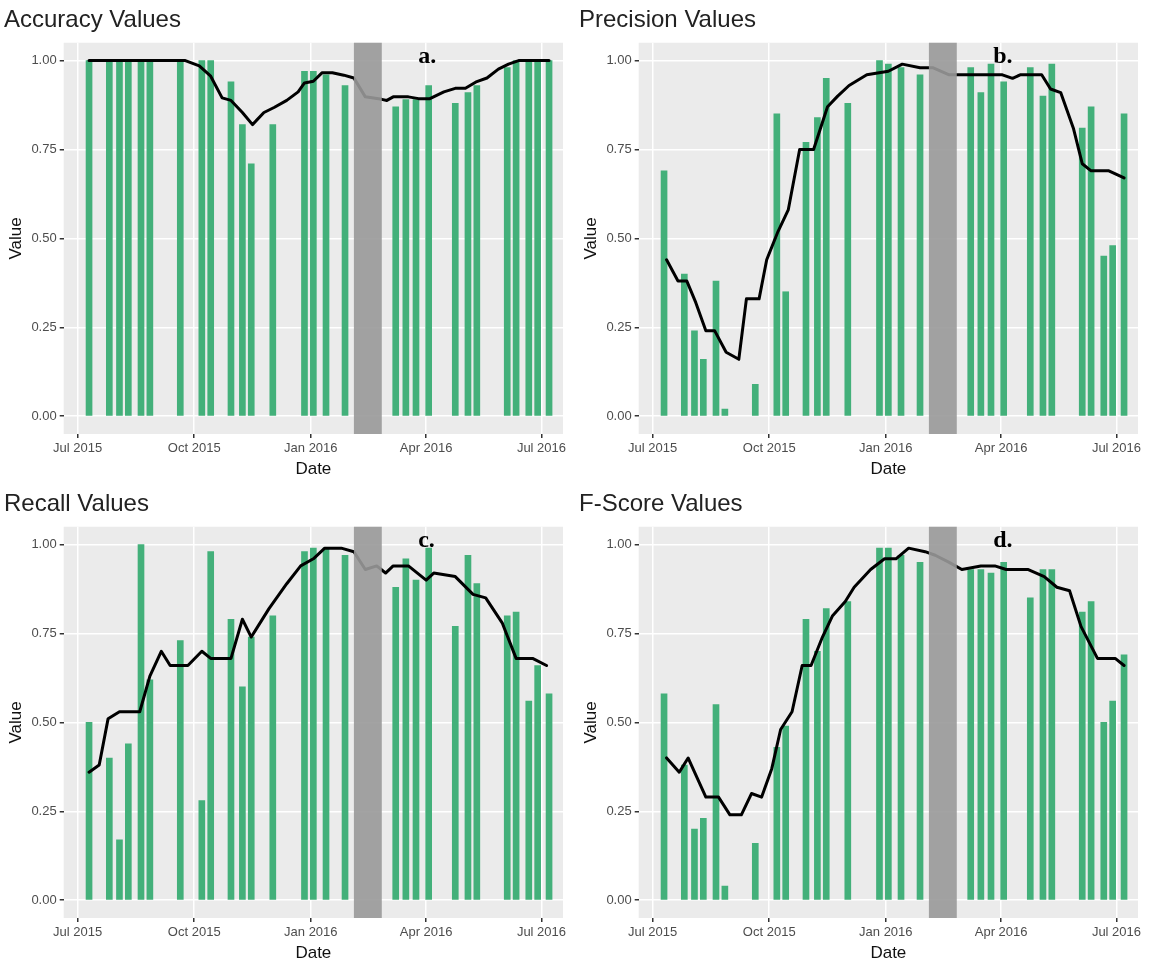 The height and width of the screenshot is (968, 1150). What do you see at coordinates (667, 19) in the screenshot?
I see `chart-title: Precision Values` at bounding box center [667, 19].